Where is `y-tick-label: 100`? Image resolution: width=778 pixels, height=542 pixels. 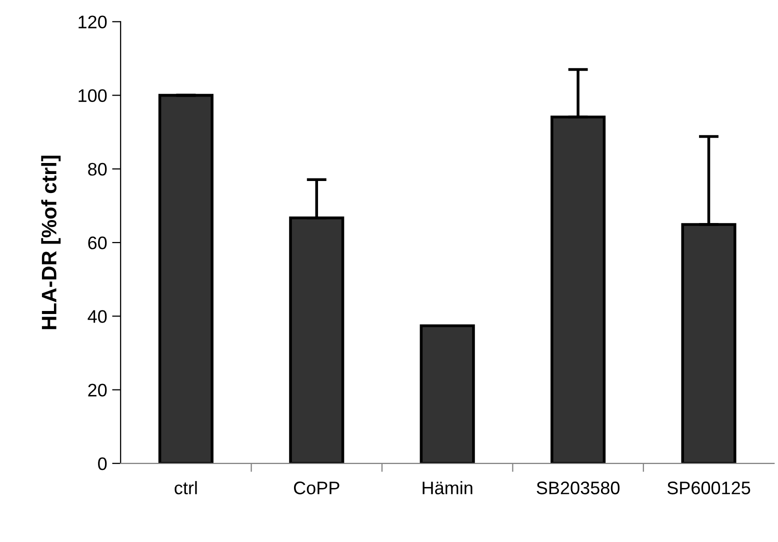 y-tick-label: 100 is located at coordinates (92, 95).